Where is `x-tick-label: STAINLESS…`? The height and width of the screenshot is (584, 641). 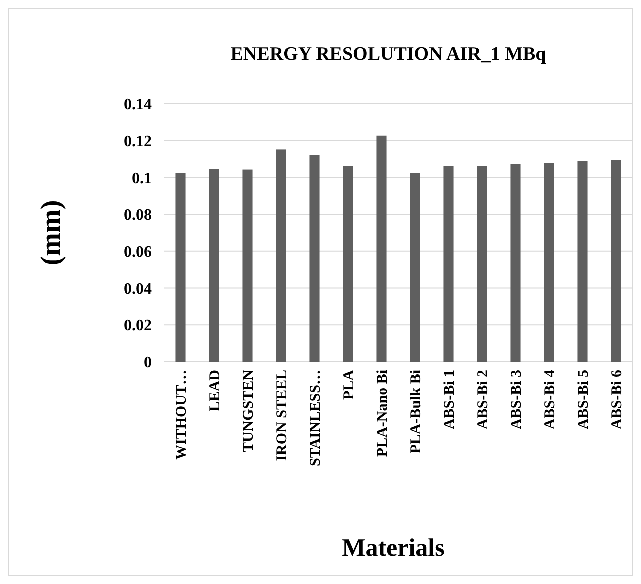 x-tick-label: STAINLESS… is located at coordinates (316, 418).